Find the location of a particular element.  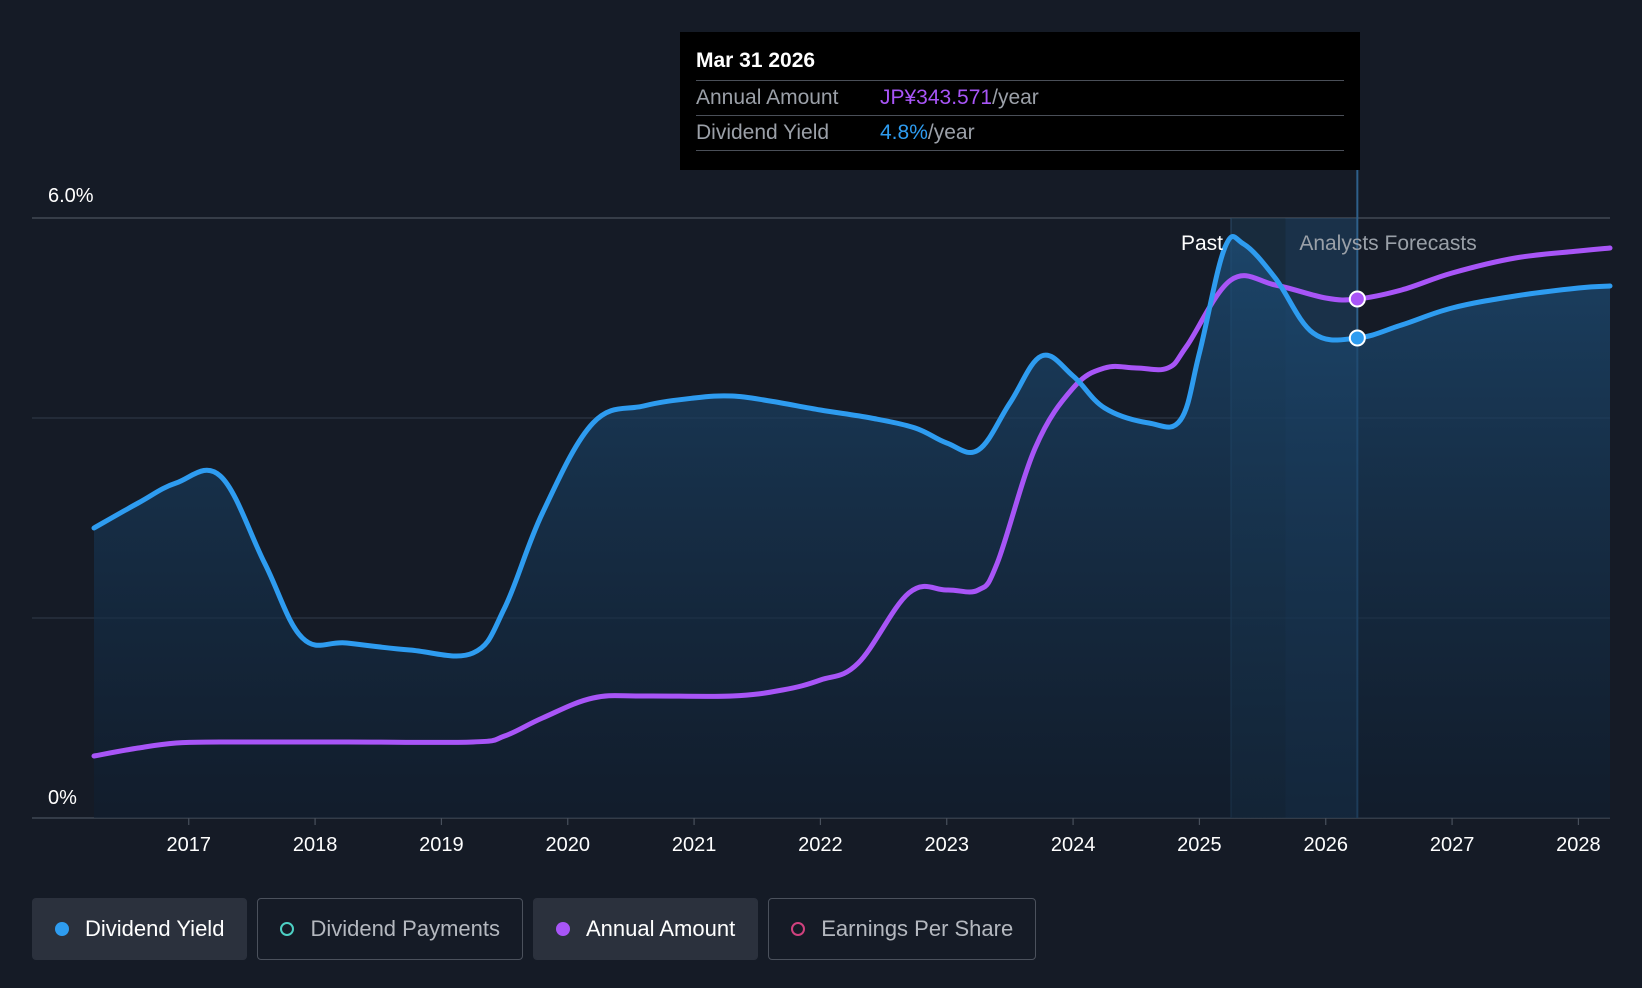

x-tick-label: 2020 is located at coordinates (568, 845).